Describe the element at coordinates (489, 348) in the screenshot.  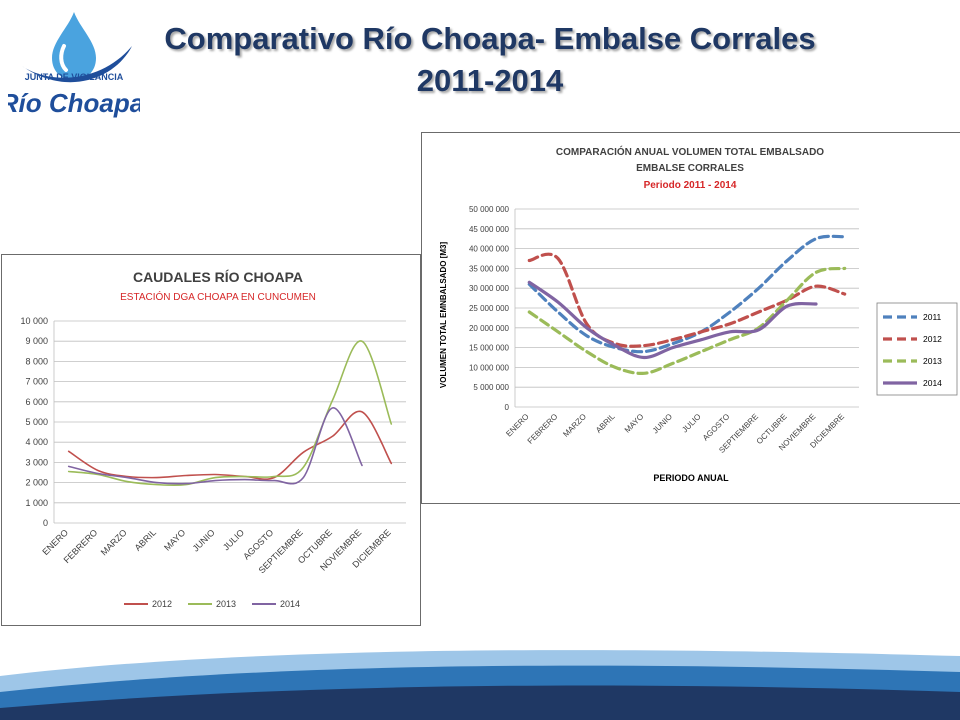
I see `y-tick-label: 15 000 000` at that location.